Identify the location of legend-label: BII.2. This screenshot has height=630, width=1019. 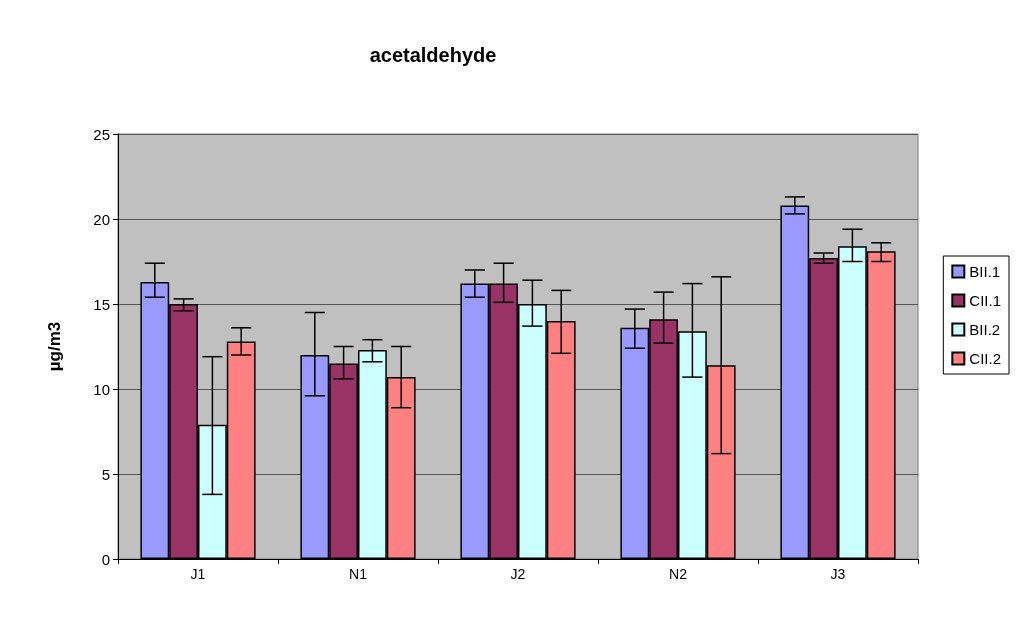
(985, 329).